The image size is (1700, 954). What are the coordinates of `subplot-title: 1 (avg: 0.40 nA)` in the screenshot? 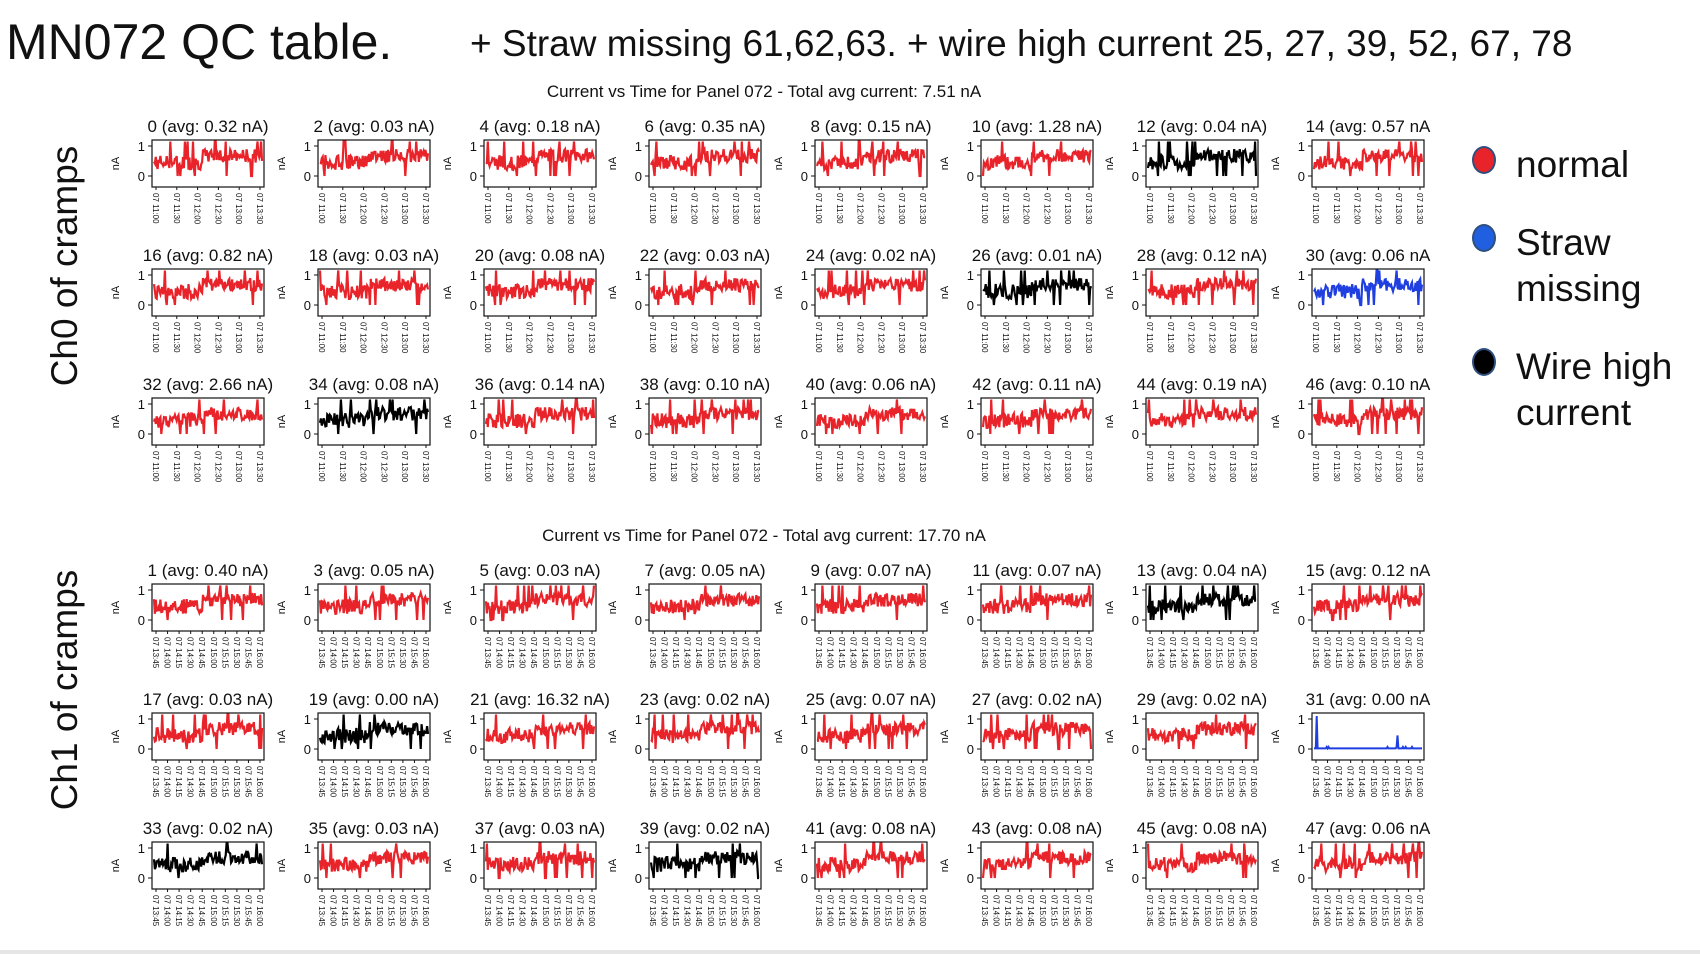 It's located at (208, 570).